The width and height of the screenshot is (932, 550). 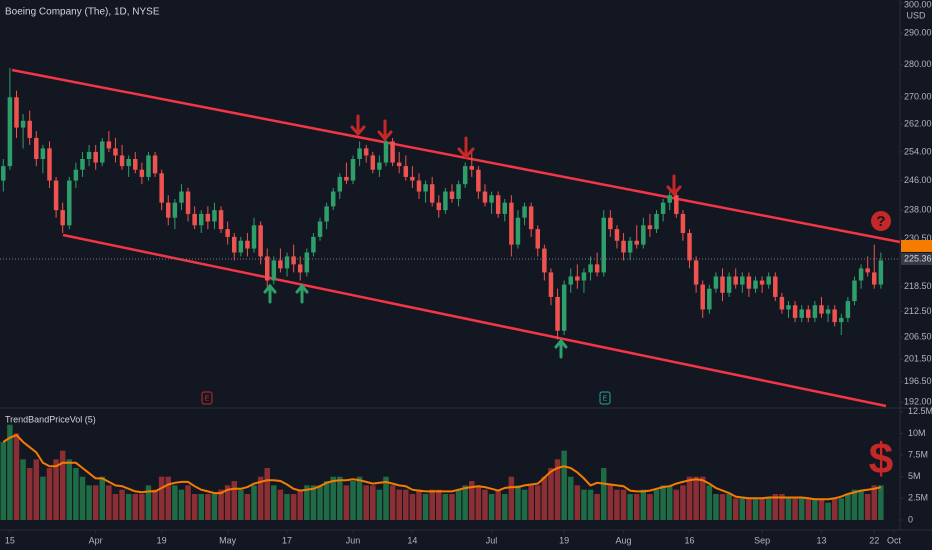 I want to click on volume-y-tick-label: 10M, so click(x=917, y=433).